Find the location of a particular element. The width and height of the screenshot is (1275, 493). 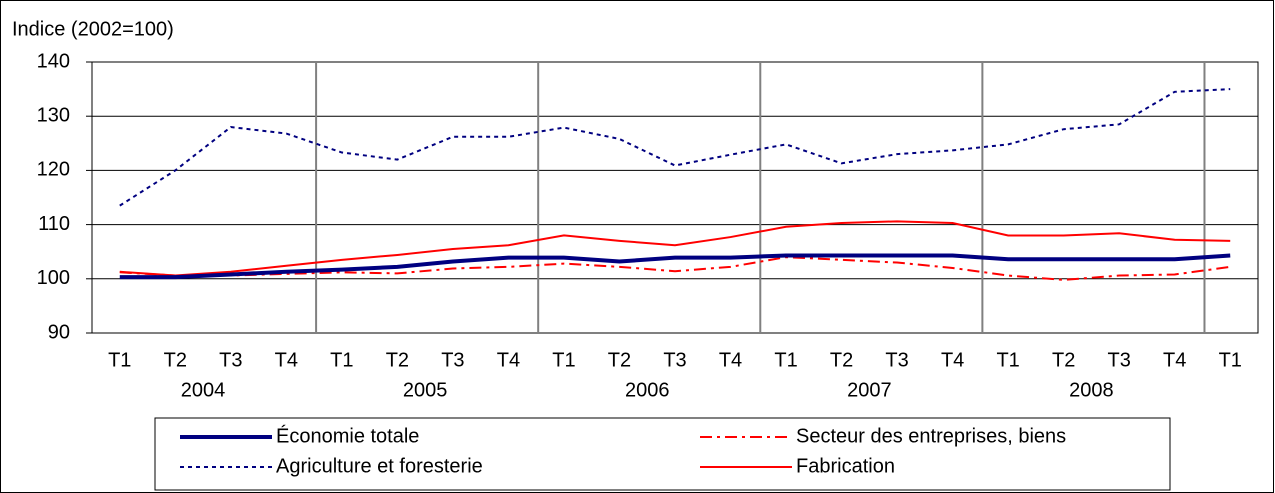

legend-label: Agriculture et foresterie is located at coordinates (379, 466).